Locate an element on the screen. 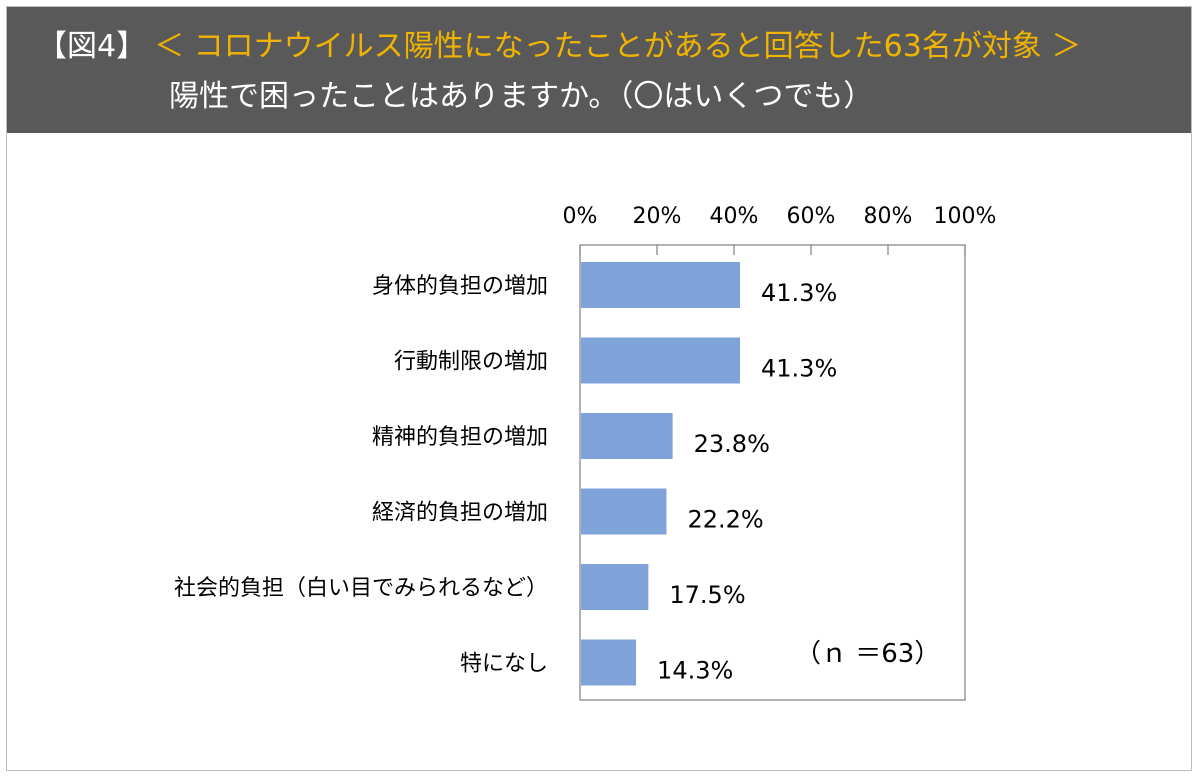 The height and width of the screenshot is (779, 1200). tick-label: 80% is located at coordinates (888, 216).